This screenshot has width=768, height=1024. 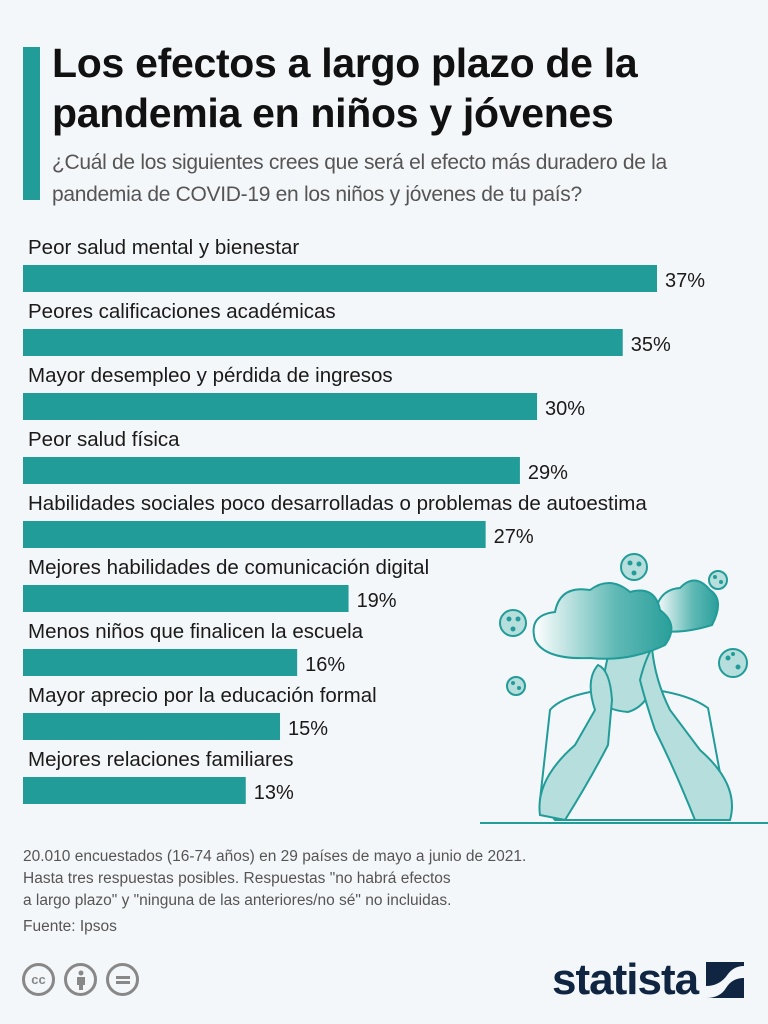 I want to click on value-label: 30%, so click(x=565, y=409).